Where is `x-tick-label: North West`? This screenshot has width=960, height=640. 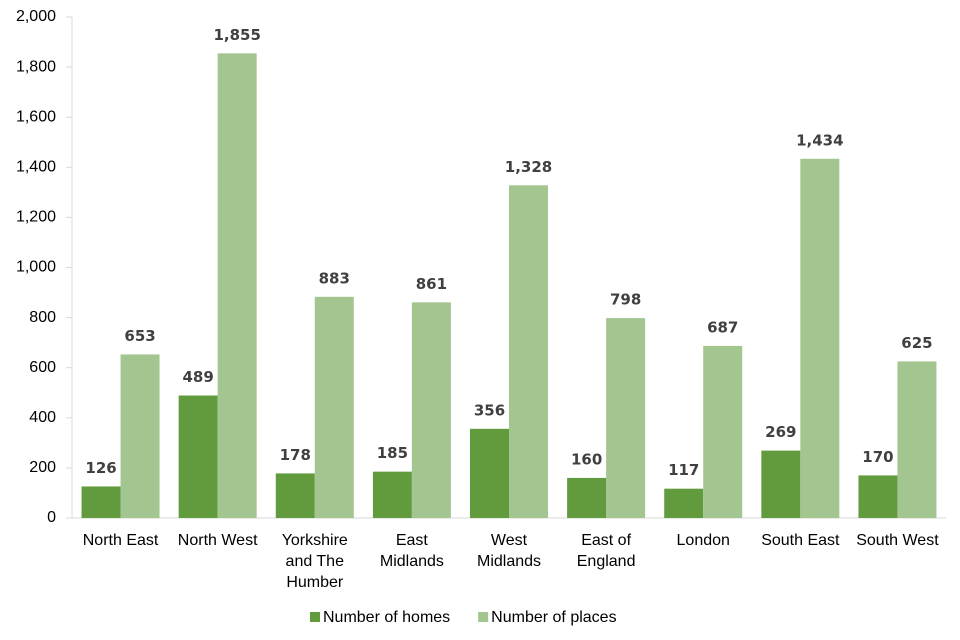
x-tick-label: North West is located at coordinates (217, 540).